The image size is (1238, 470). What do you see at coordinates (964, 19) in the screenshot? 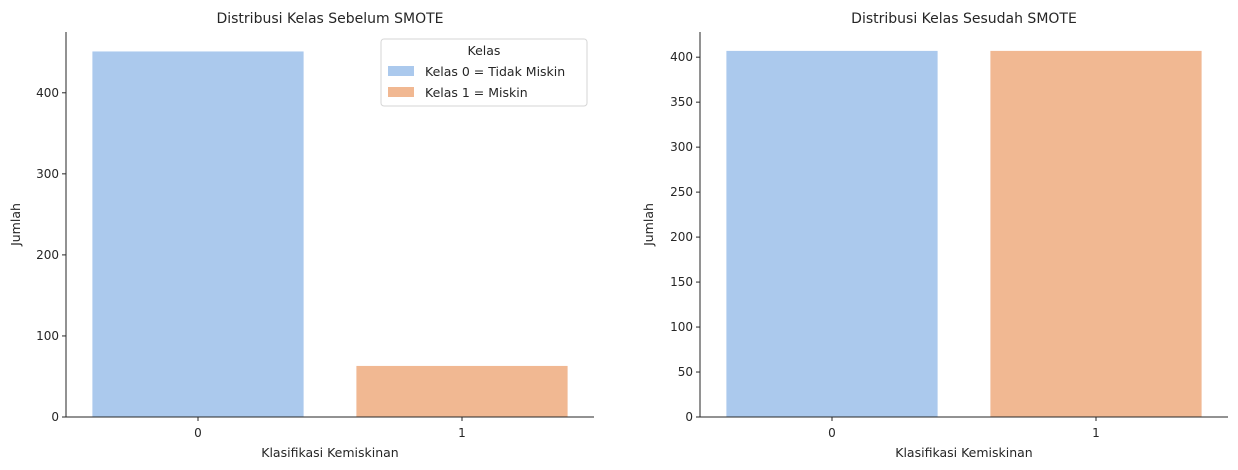
I see `chart-title: Distribusi Kelas Sesudah SMOTE` at bounding box center [964, 19].